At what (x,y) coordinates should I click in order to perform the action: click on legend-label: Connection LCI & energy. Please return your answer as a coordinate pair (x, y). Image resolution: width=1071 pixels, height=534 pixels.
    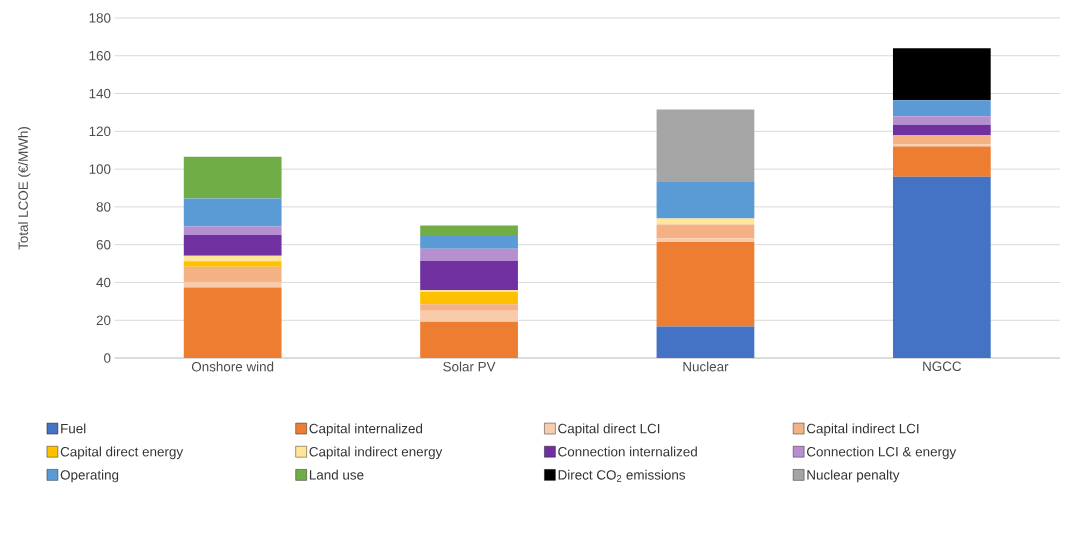
    Looking at the image, I should click on (882, 453).